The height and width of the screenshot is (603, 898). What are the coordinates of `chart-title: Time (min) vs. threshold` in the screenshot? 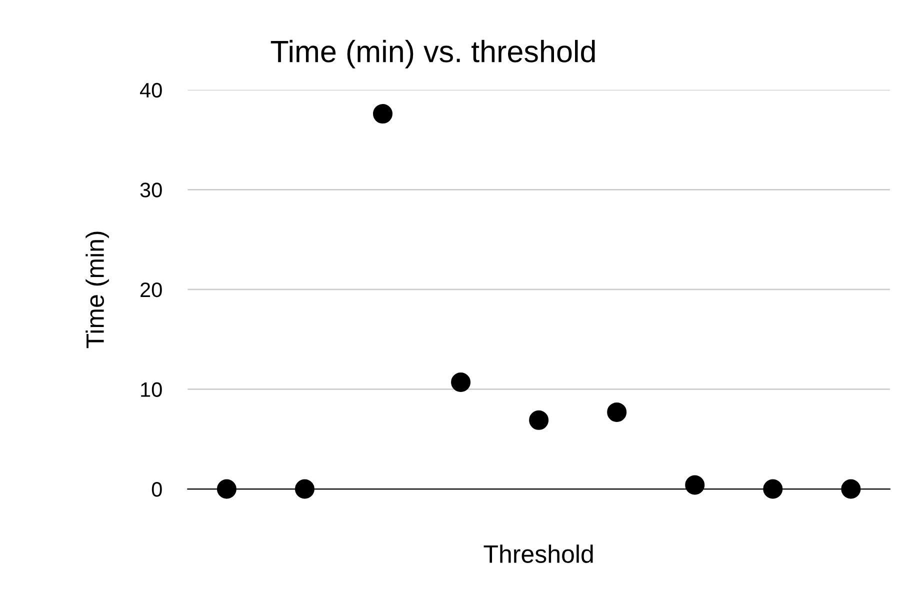 It's located at (432, 54).